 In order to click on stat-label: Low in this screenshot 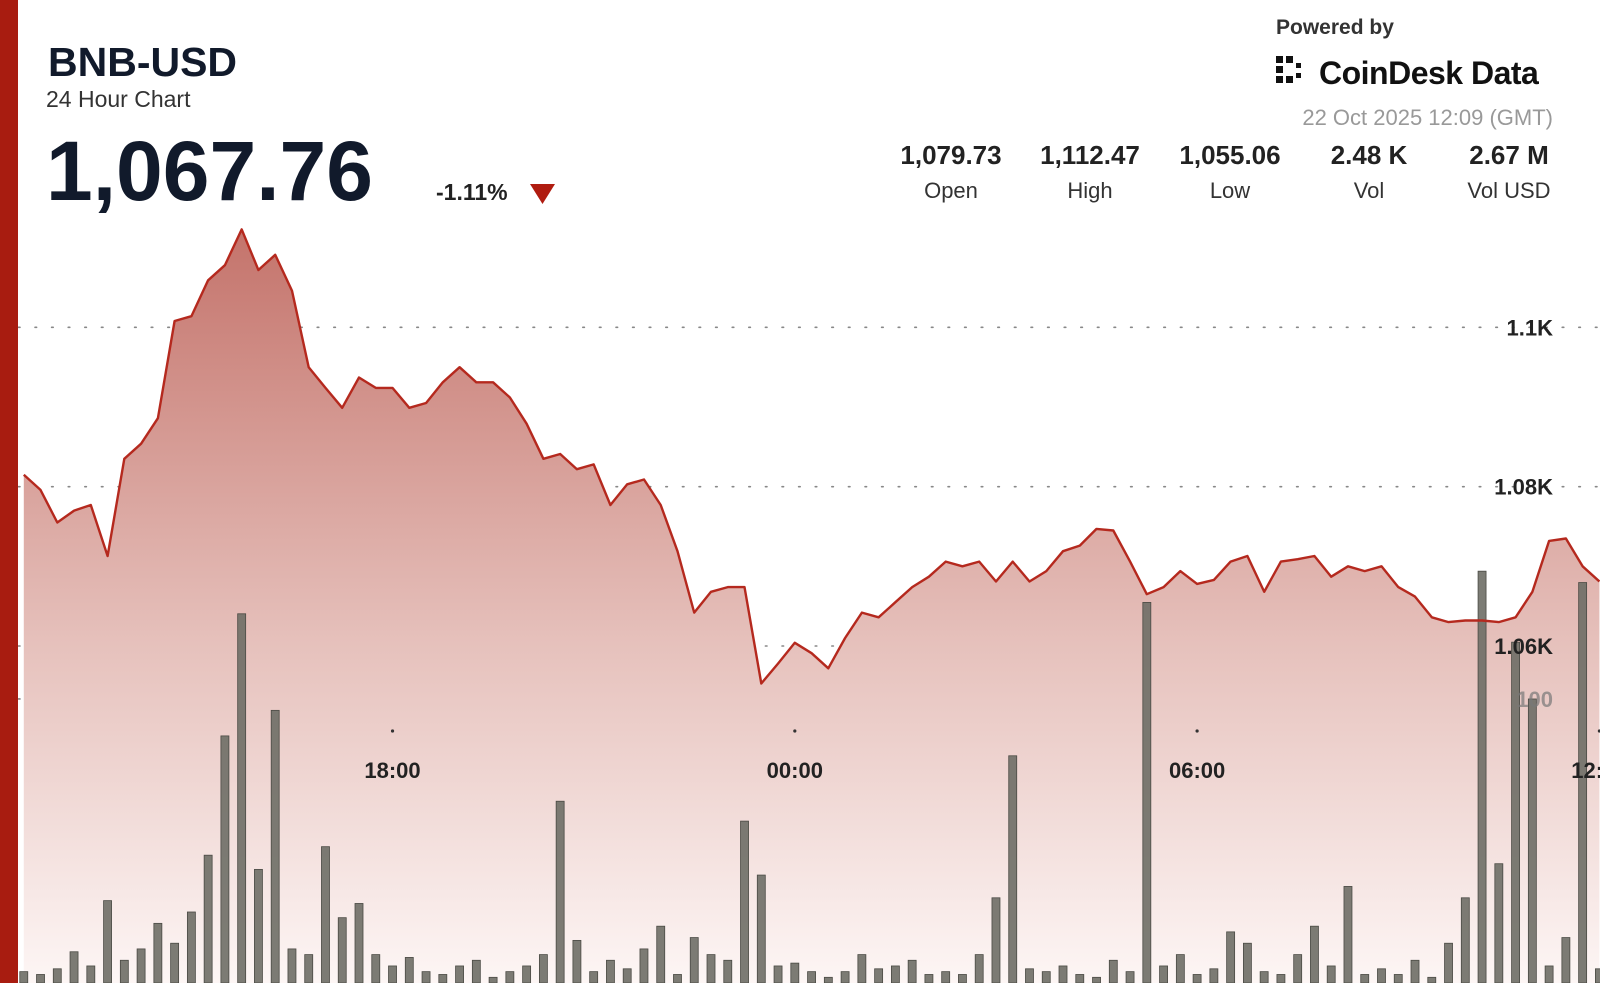, I will do `click(1230, 190)`.